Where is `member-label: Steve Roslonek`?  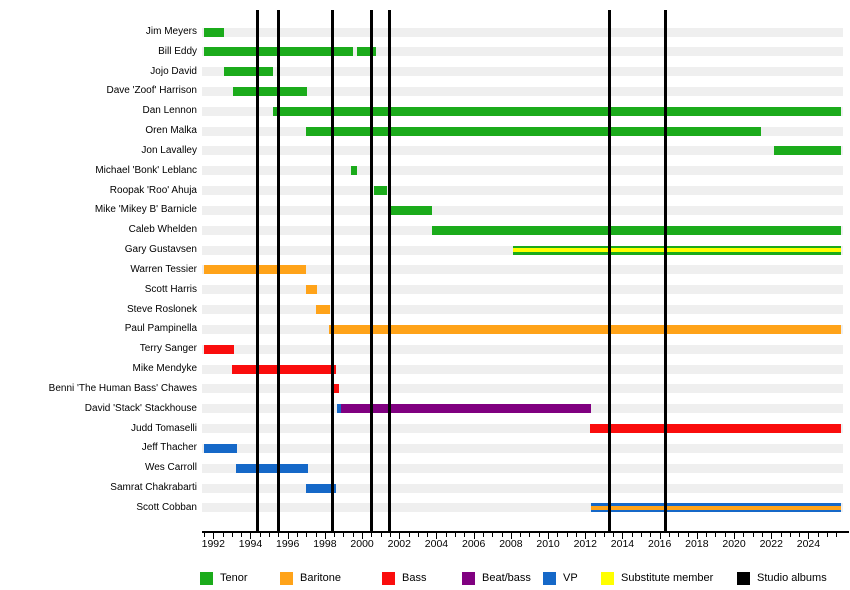 member-label: Steve Roslonek is located at coordinates (161, 309).